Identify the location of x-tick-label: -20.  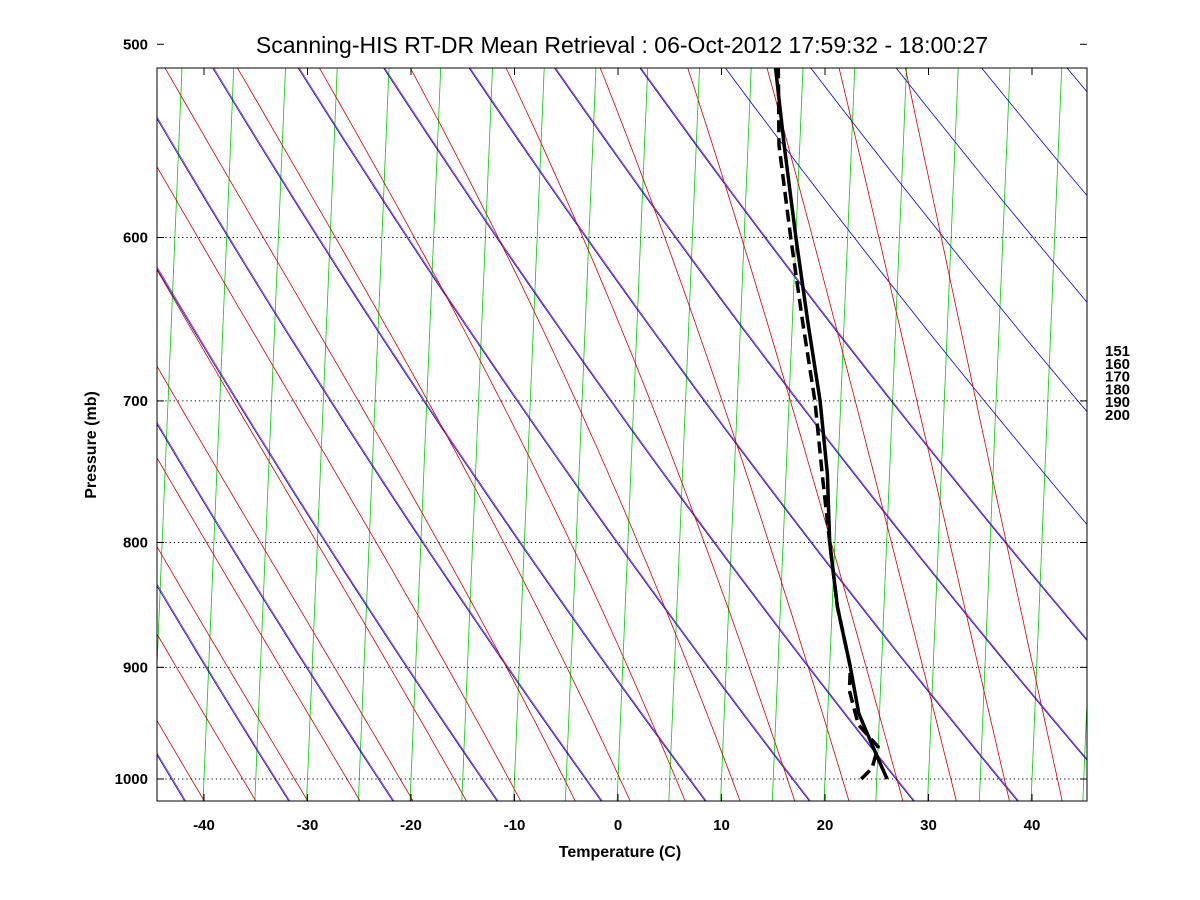
(411, 825).